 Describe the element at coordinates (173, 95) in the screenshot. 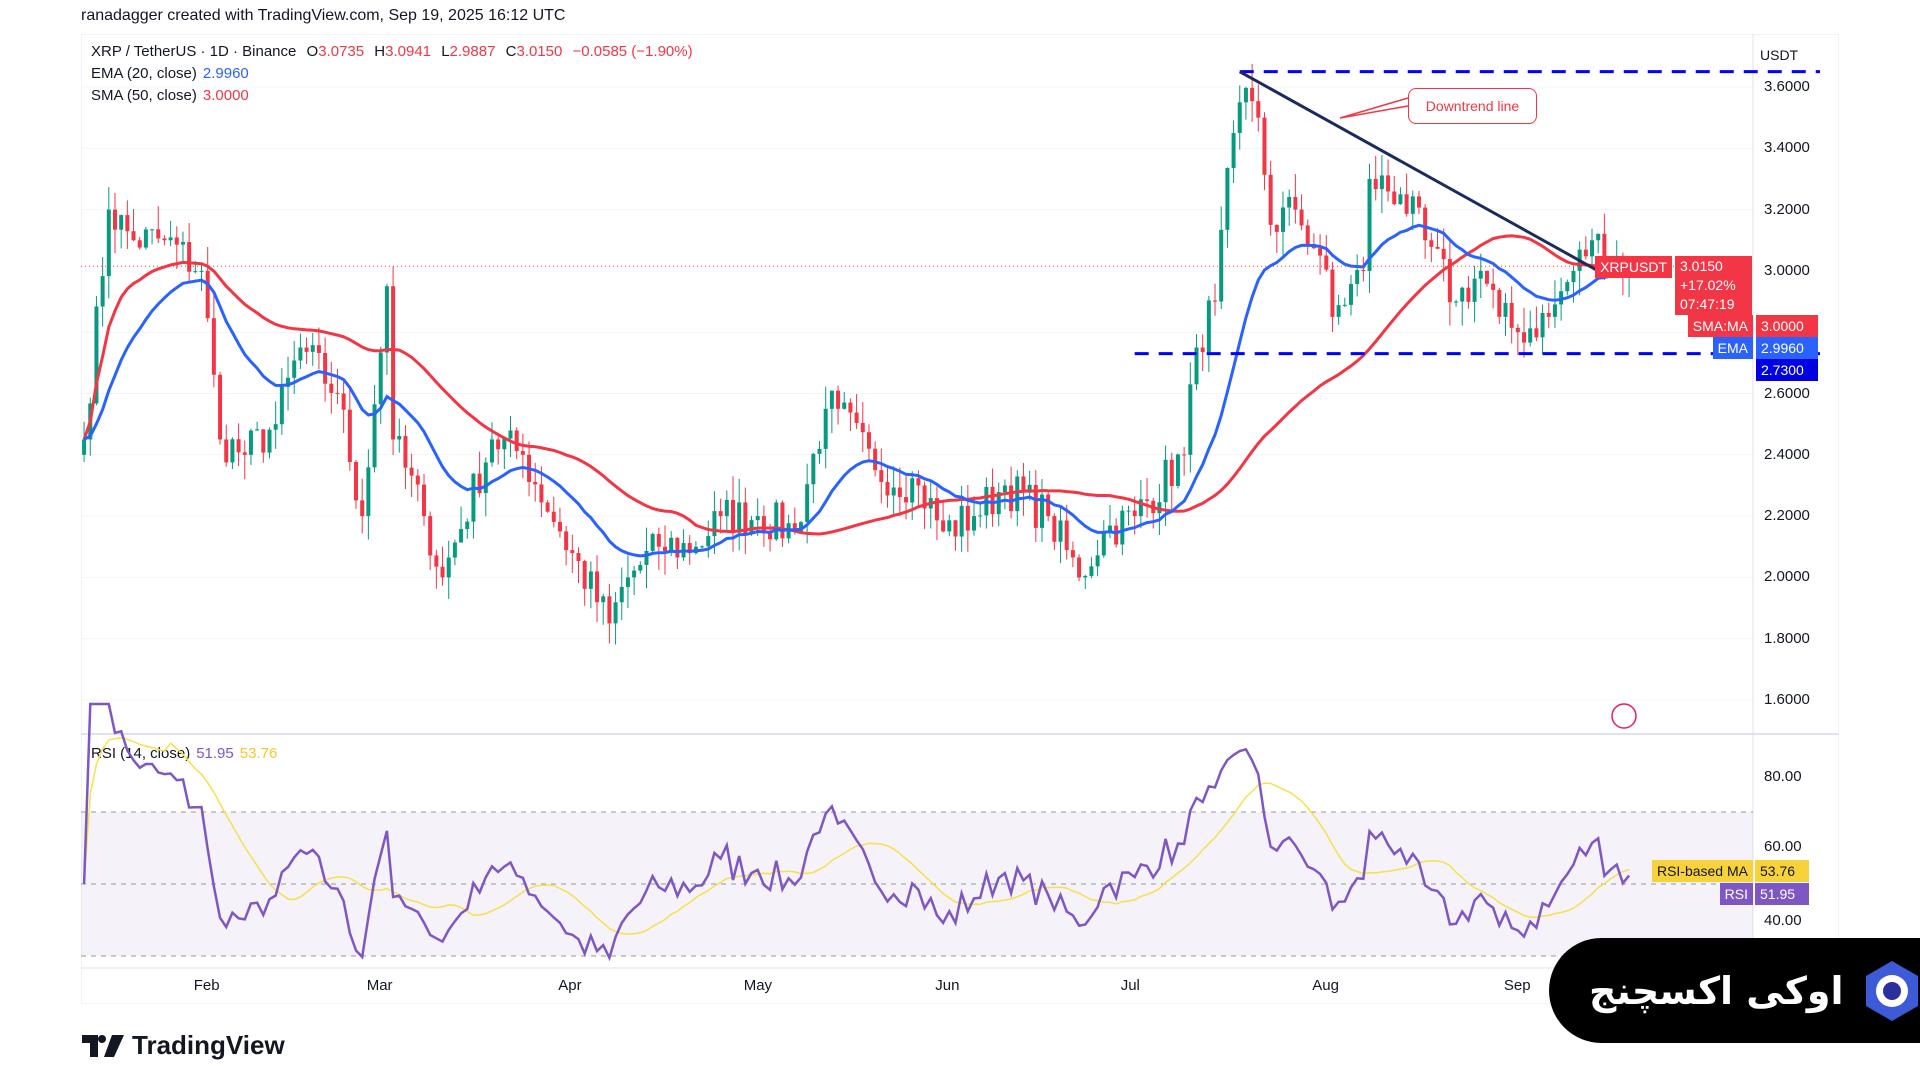

I see `sma-legend: SMA (50, close) 3.0000` at that location.